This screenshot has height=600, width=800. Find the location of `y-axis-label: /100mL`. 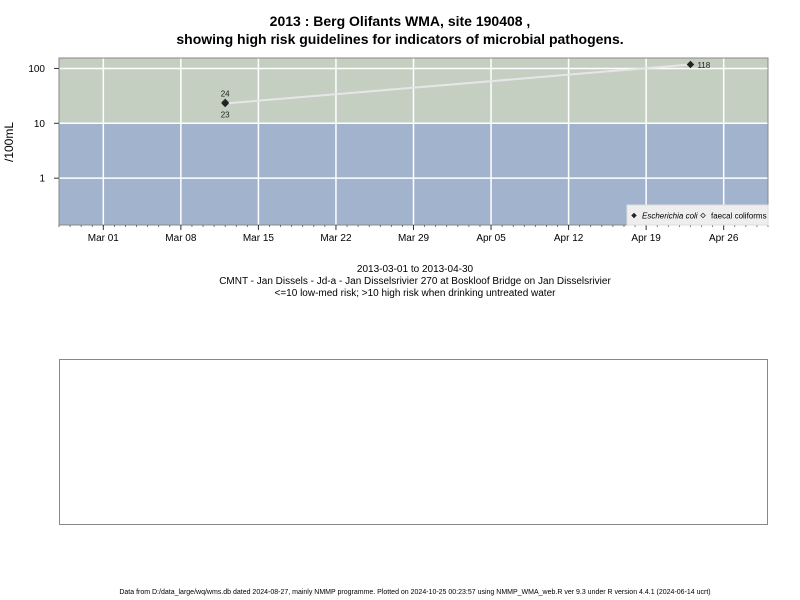

y-axis-label: /100mL is located at coordinates (9, 142).